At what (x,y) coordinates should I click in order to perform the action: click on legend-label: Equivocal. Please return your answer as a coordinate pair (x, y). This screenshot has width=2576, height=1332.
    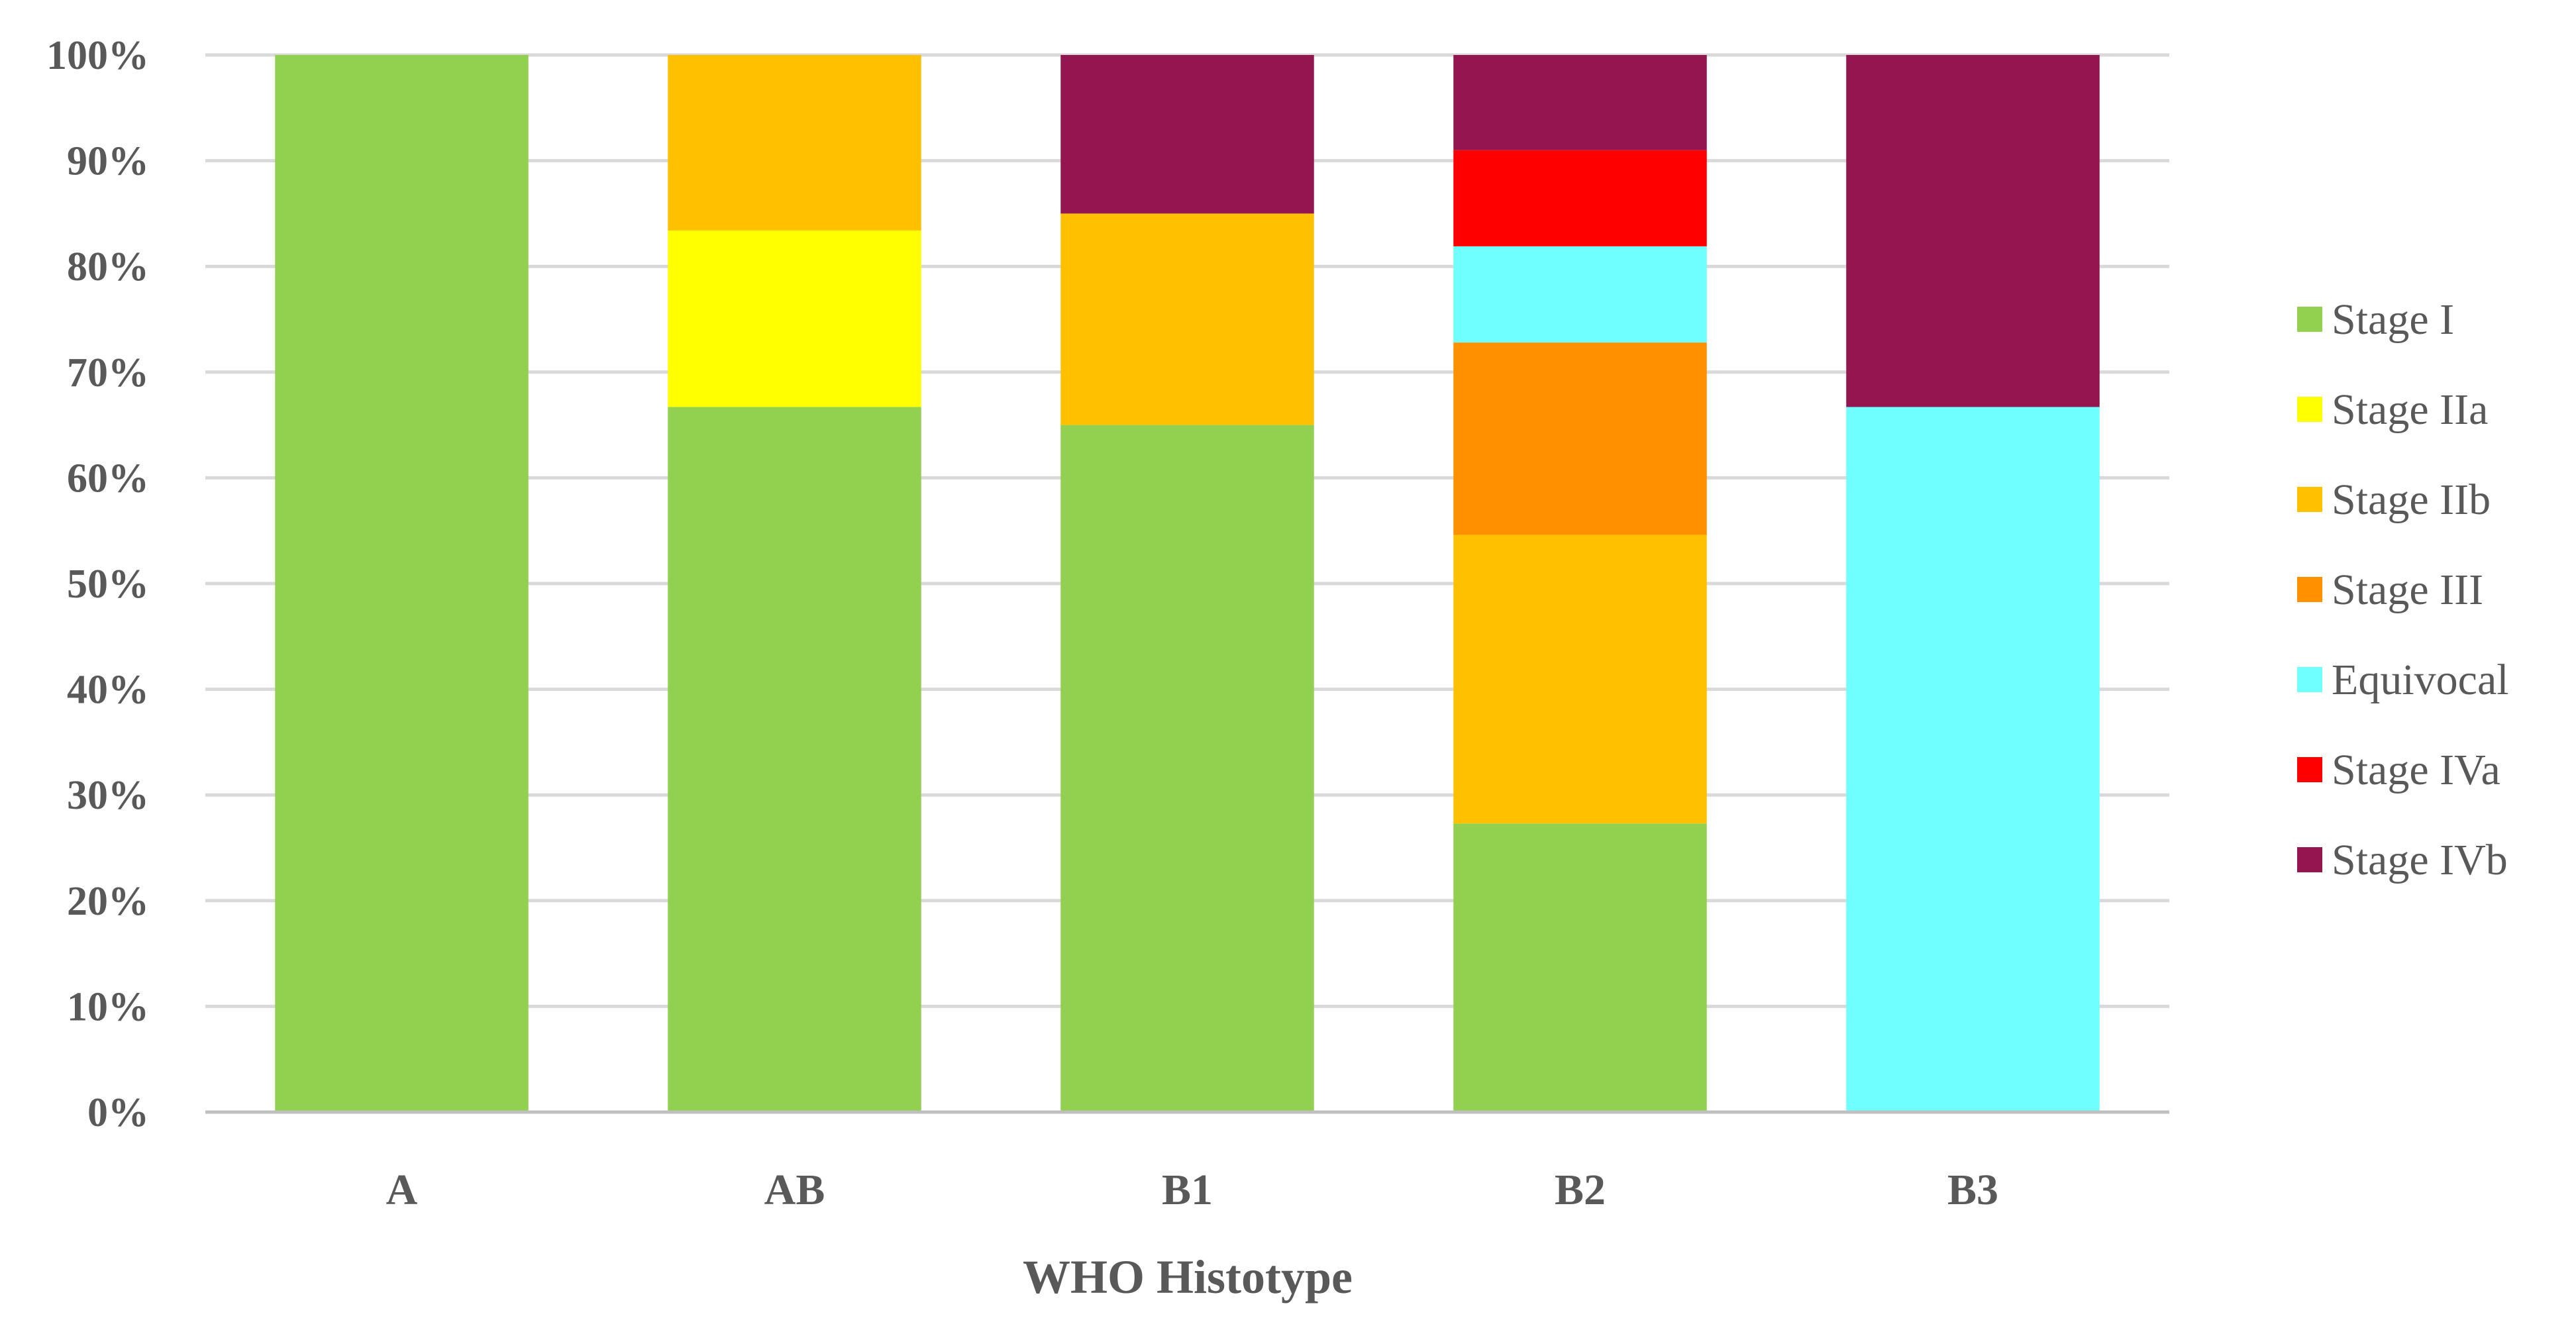
    Looking at the image, I should click on (2420, 680).